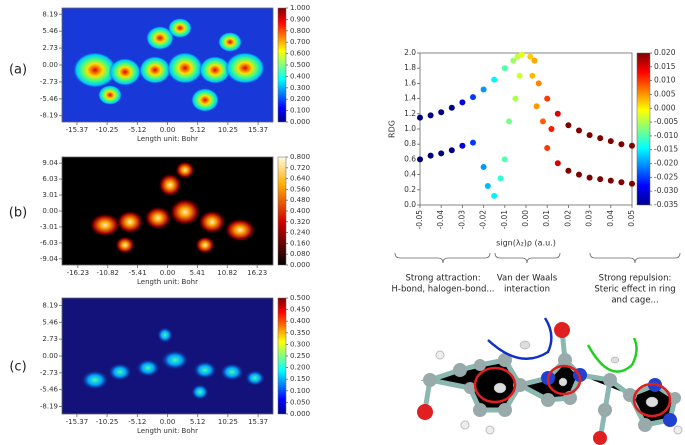 Image resolution: width=685 pixels, height=445 pixels. I want to click on y-axis-label: RDG, so click(392, 129).